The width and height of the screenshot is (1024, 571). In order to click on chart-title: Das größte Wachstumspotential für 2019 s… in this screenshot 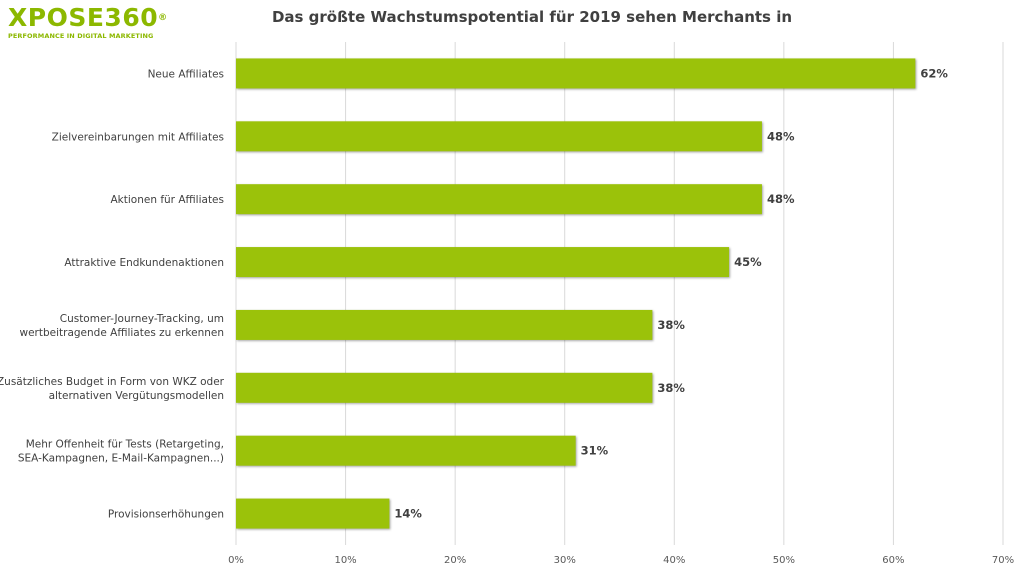, I will do `click(532, 17)`.